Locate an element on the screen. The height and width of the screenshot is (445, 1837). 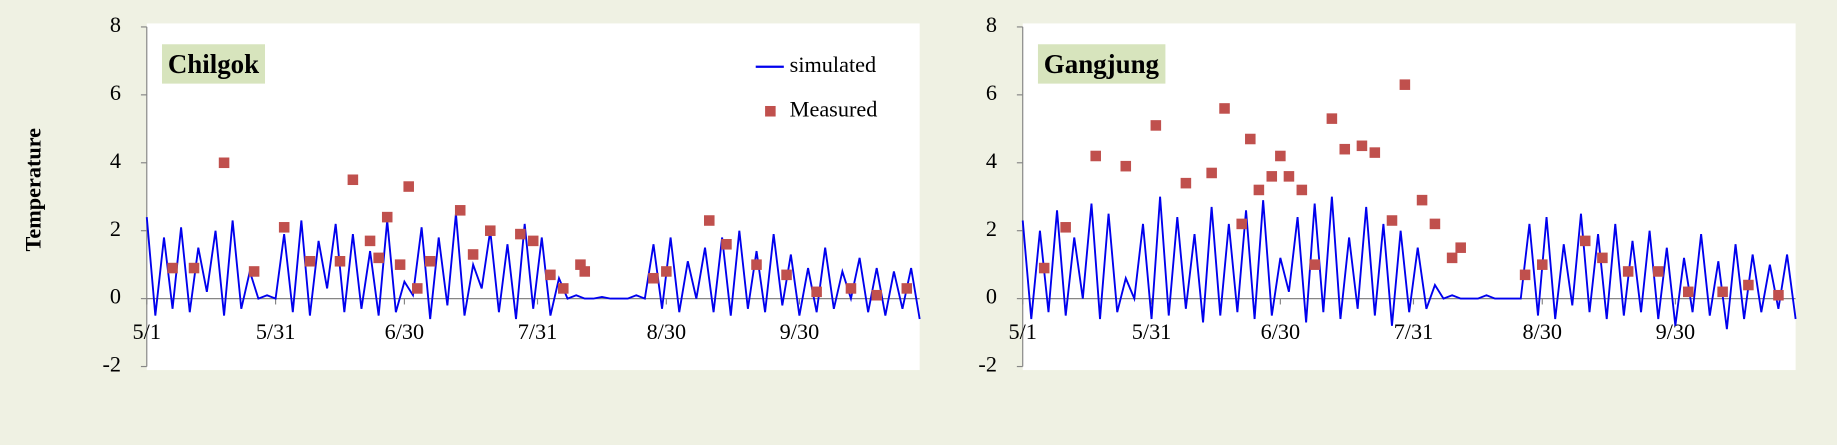
y-axis-label: Temperature is located at coordinates (33, 190).